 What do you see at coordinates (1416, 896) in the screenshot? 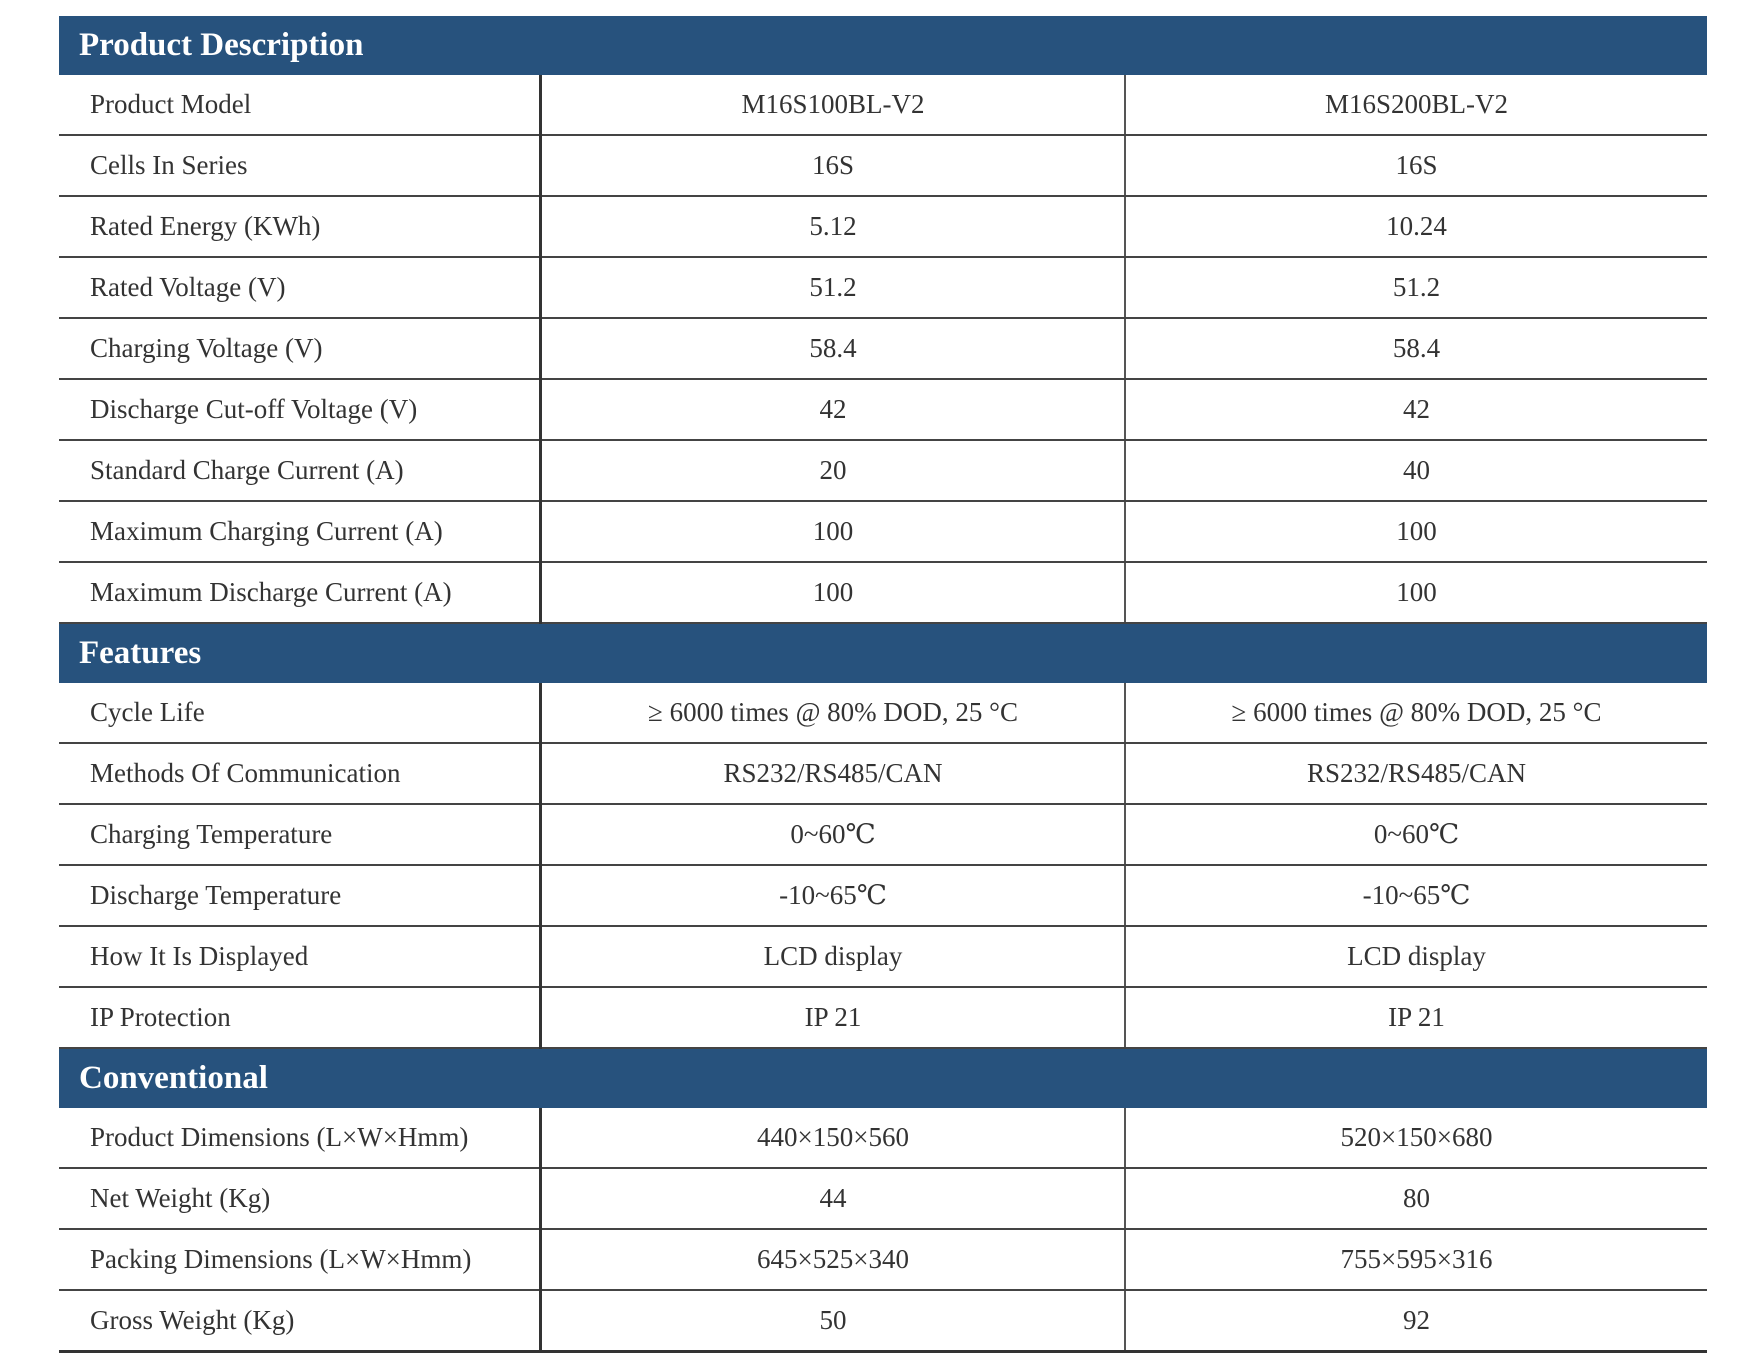
I see `value-model-2: -10~65℃` at bounding box center [1416, 896].